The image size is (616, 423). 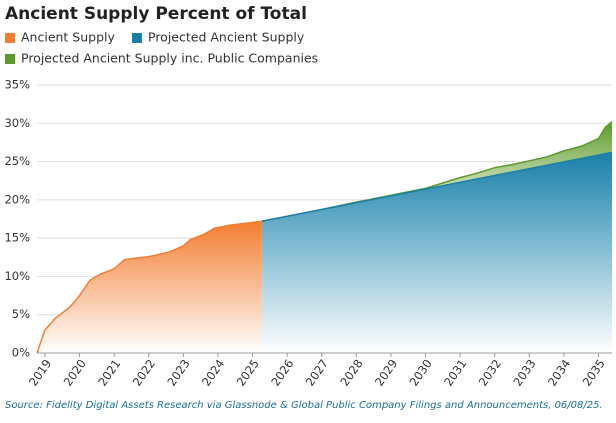 I want to click on y-tick-label: 15%, so click(x=17, y=238).